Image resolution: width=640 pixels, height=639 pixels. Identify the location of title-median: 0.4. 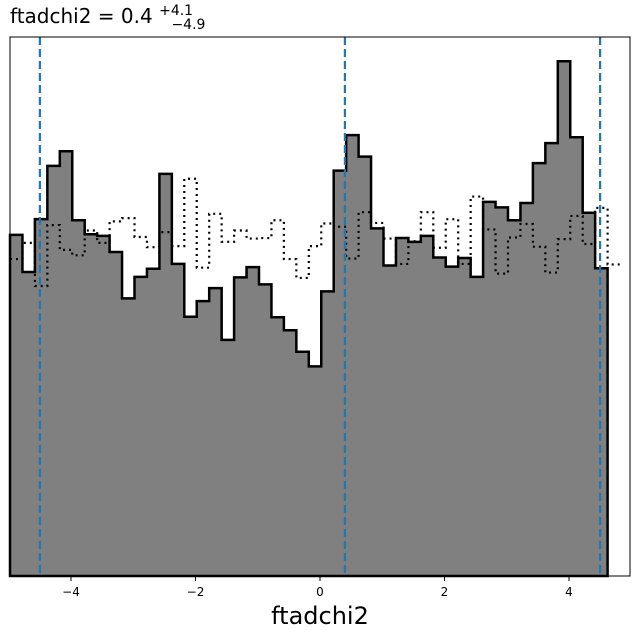
(137, 16).